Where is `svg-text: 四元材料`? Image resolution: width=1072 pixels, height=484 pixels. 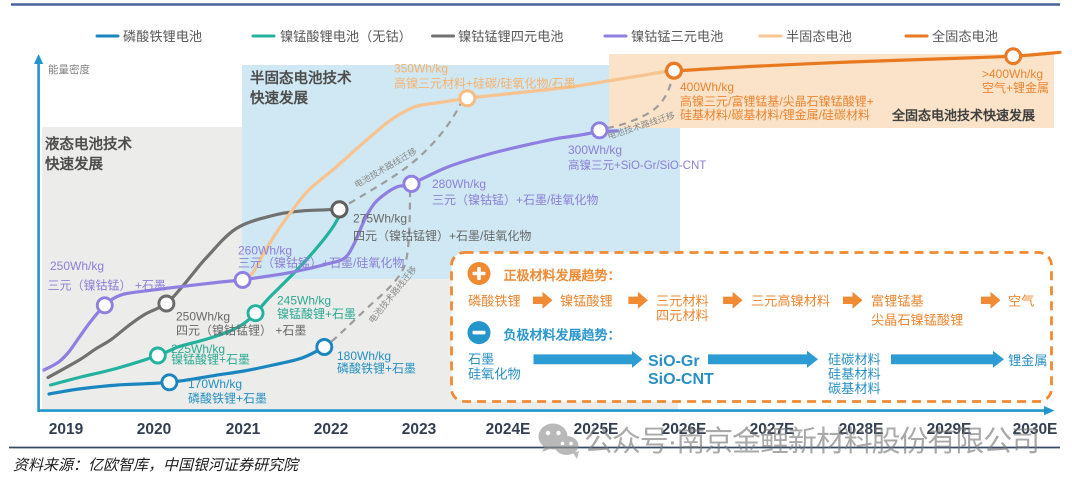 svg-text: 四元材料 is located at coordinates (682, 315).